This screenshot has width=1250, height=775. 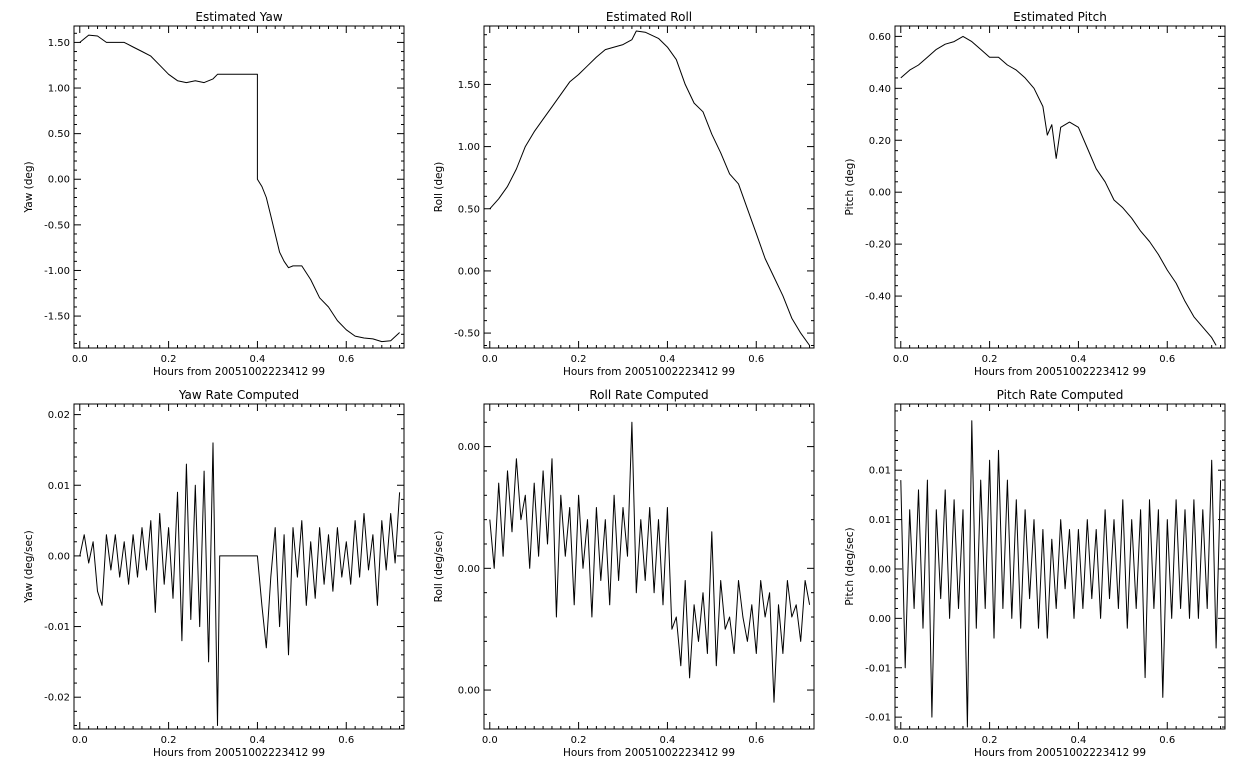 I want to click on x-tick-label-yaw: 0.4, so click(x=257, y=359).